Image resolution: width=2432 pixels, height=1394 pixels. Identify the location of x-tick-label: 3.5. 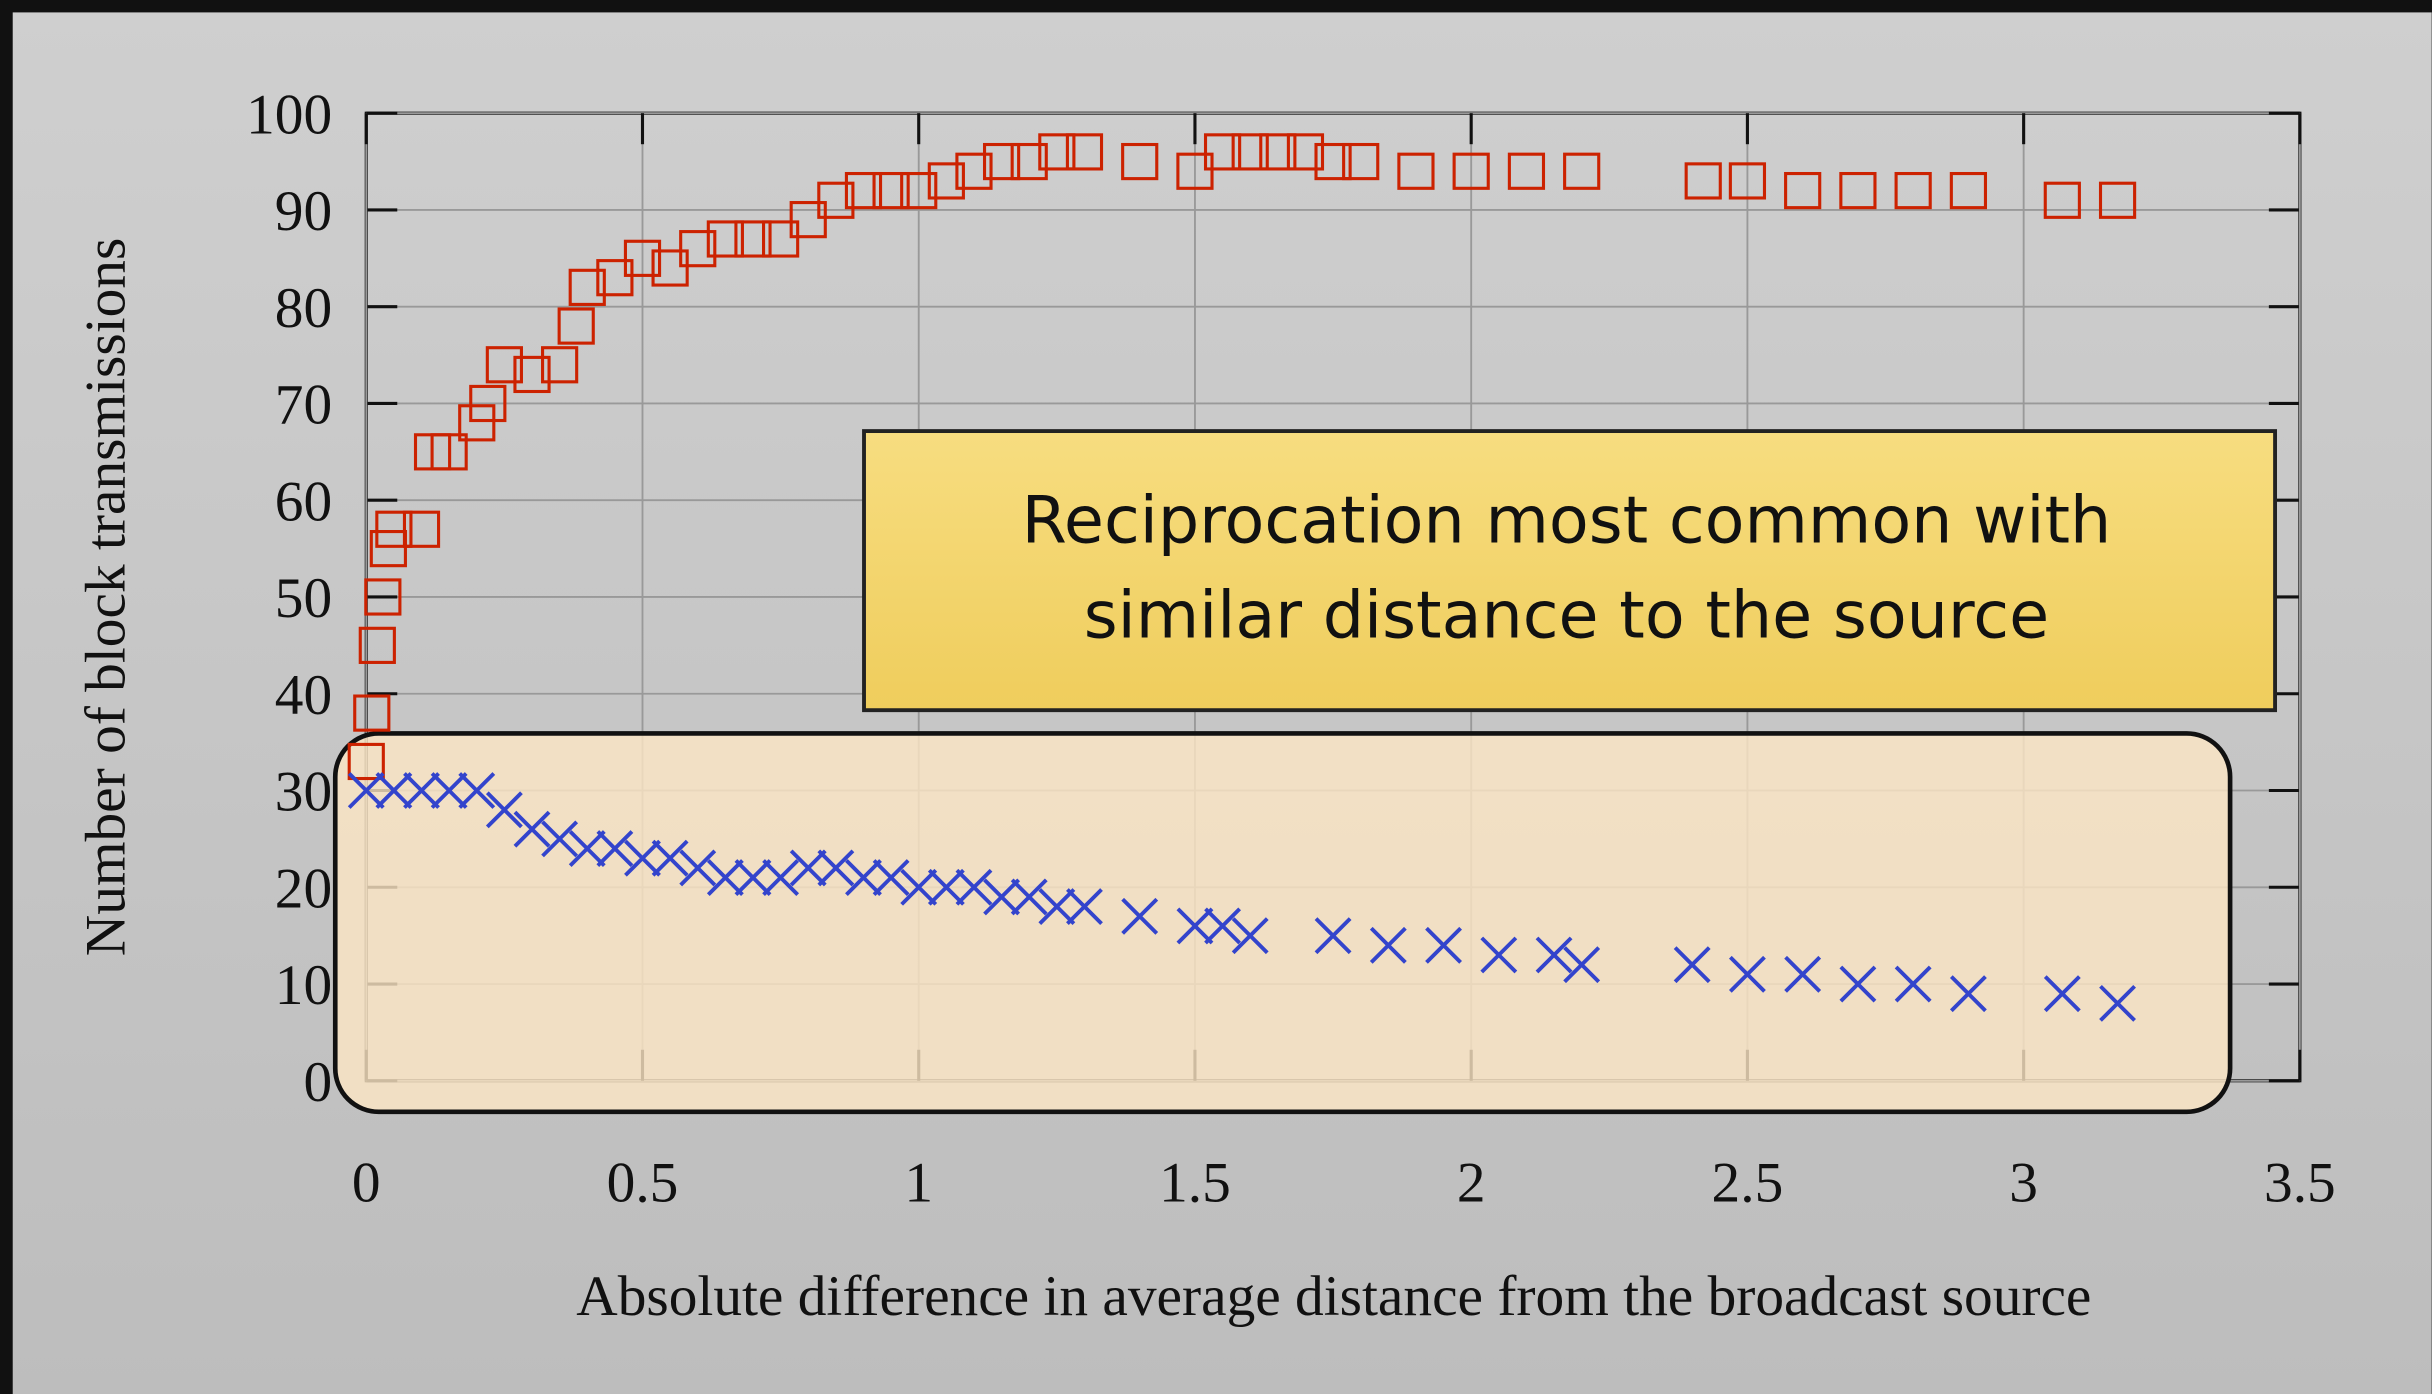
(2300, 1183).